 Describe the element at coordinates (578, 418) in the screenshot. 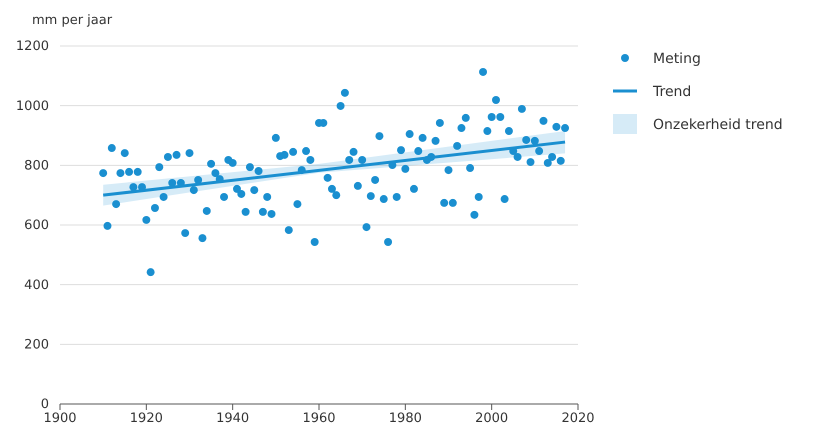

I see `x-tick-label: 2020` at that location.